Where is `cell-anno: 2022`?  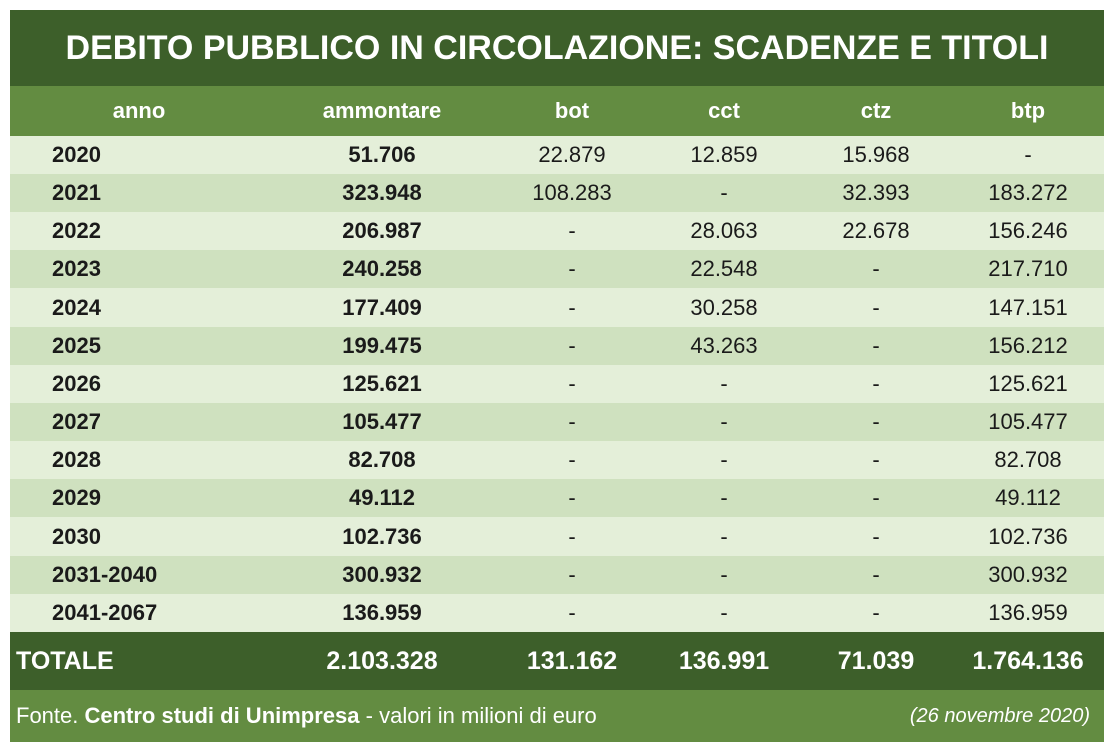 cell-anno: 2022 is located at coordinates (76, 231).